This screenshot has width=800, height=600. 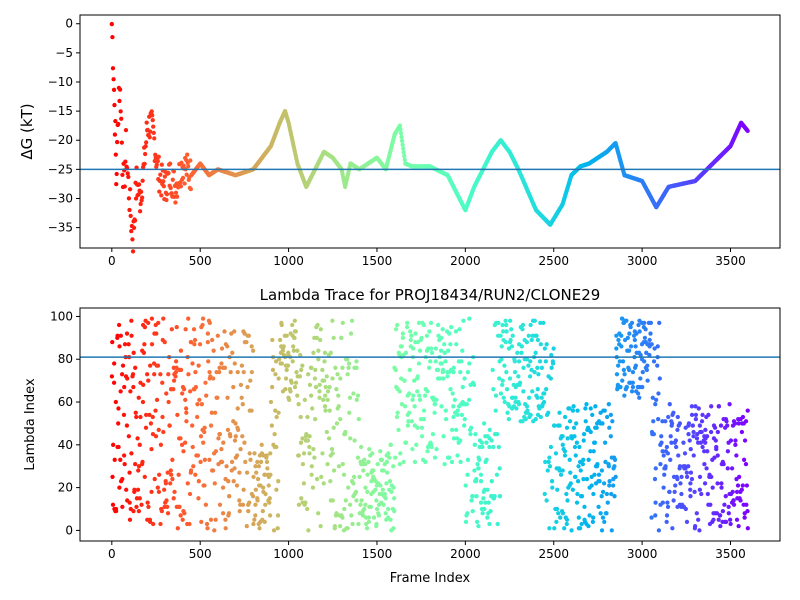 What do you see at coordinates (430, 295) in the screenshot?
I see `lambda-chart-title: Lambda Trace for PROJ18434/RUN2/CLONE29` at bounding box center [430, 295].